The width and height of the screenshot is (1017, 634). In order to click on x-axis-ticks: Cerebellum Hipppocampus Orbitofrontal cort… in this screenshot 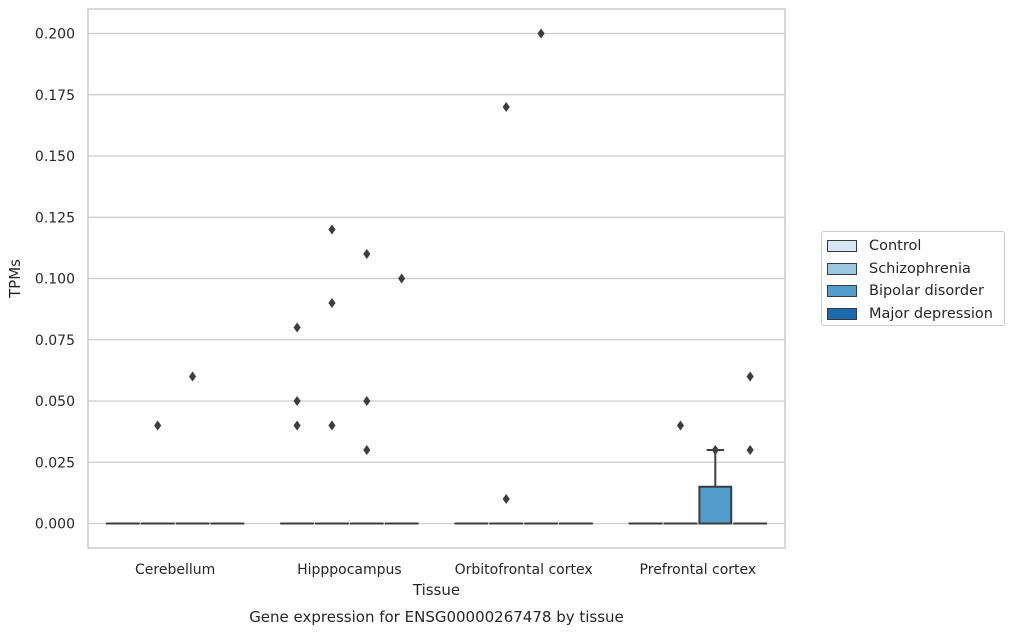, I will do `click(445, 570)`.